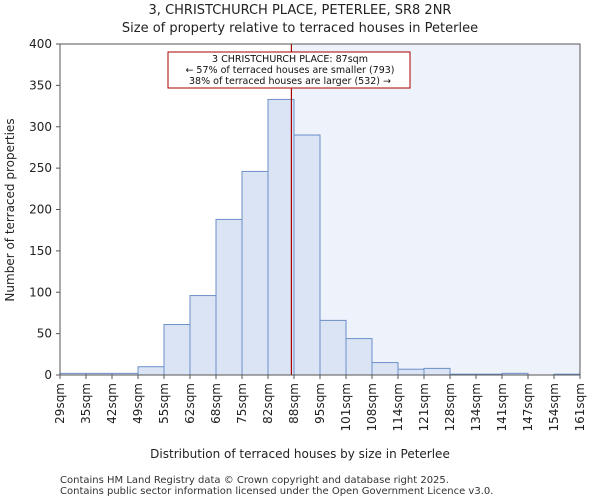  What do you see at coordinates (554, 407) in the screenshot?
I see `x-tick-label: 154sqm` at bounding box center [554, 407].